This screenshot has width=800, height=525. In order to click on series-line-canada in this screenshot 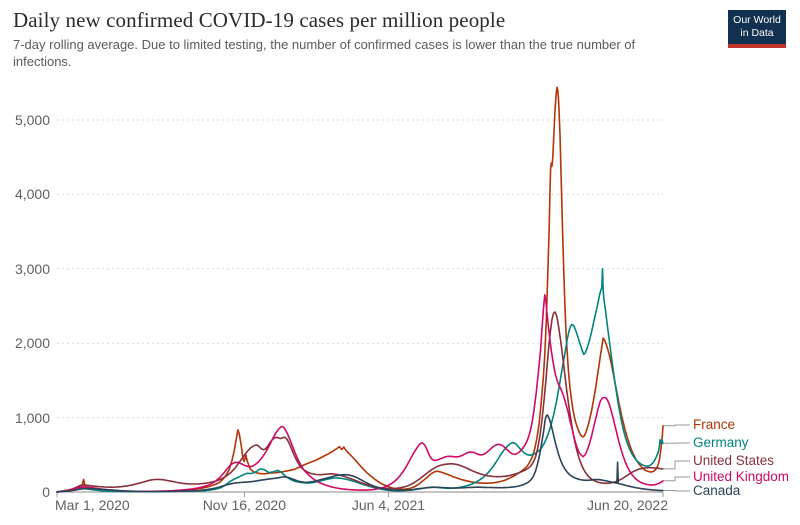, I will do `click(360, 453)`.